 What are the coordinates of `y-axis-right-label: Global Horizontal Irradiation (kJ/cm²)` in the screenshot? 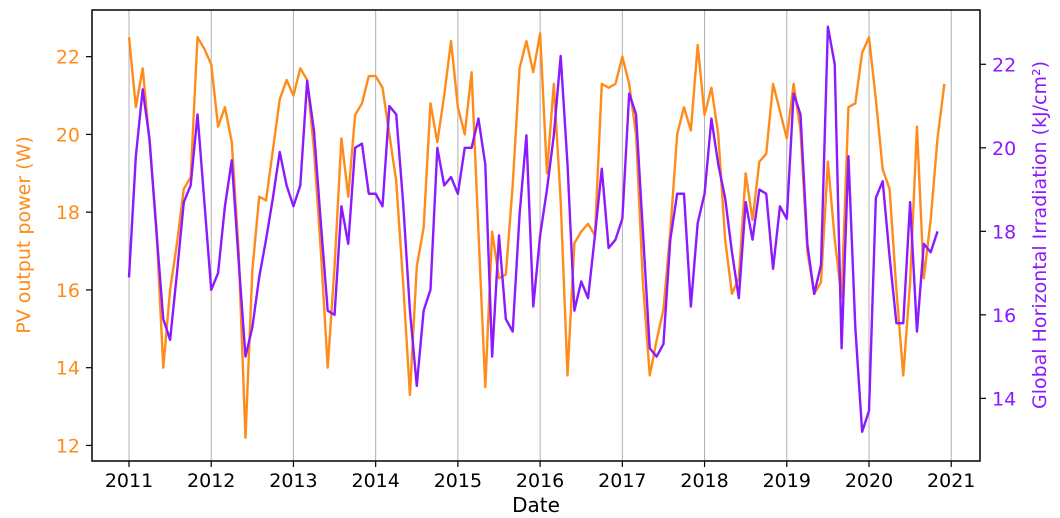 It's located at (1040, 235).